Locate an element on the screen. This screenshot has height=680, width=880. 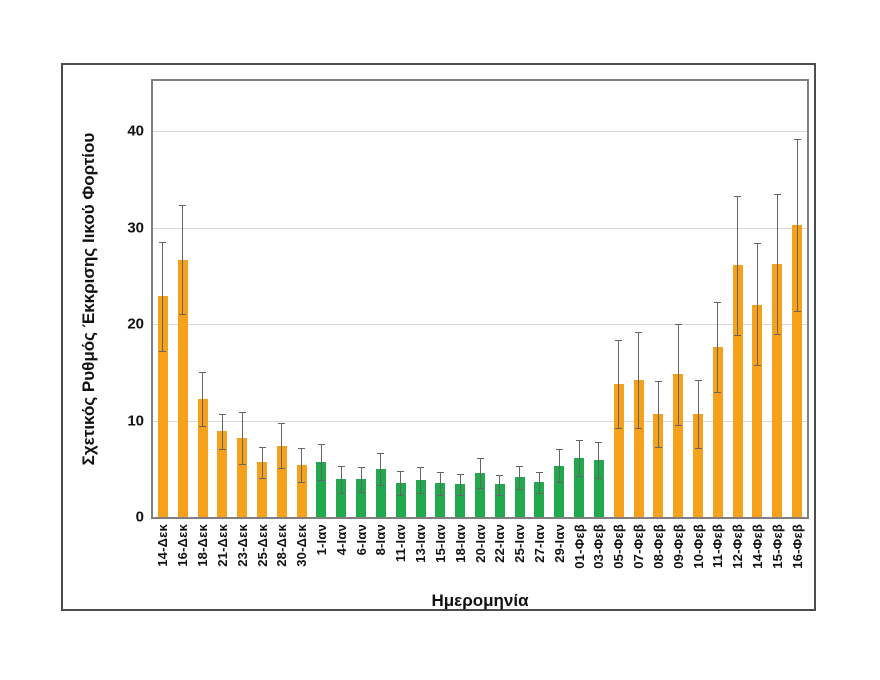
x-tick-label: 1-Ιαν is located at coordinates (321, 554).